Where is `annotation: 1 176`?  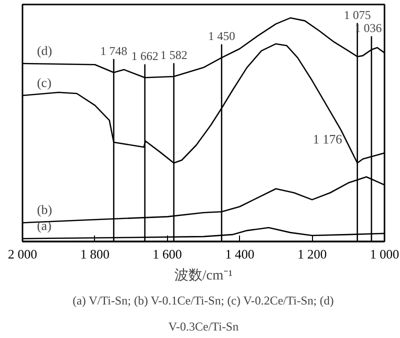
annotation: 1 176 is located at coordinates (327, 139).